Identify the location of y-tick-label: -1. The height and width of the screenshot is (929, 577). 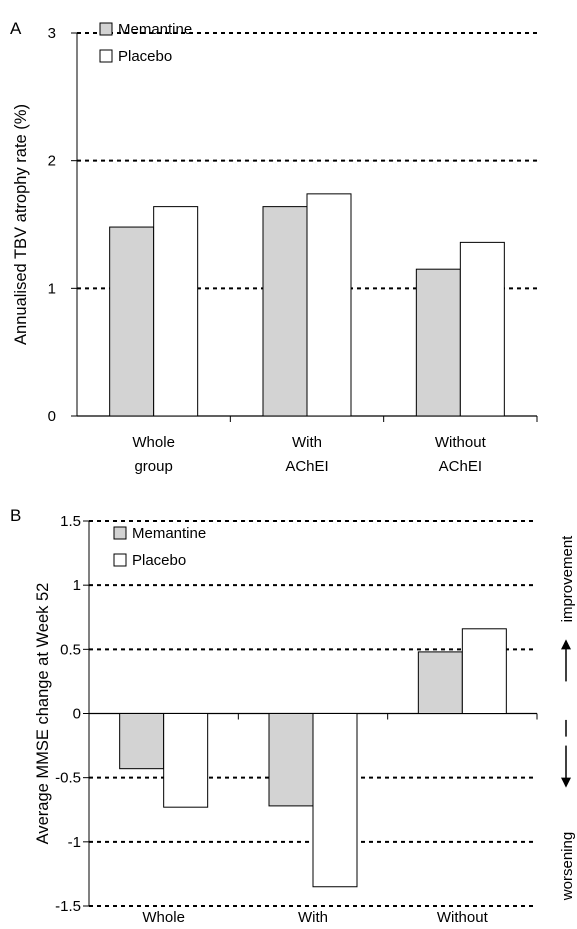
(74, 842).